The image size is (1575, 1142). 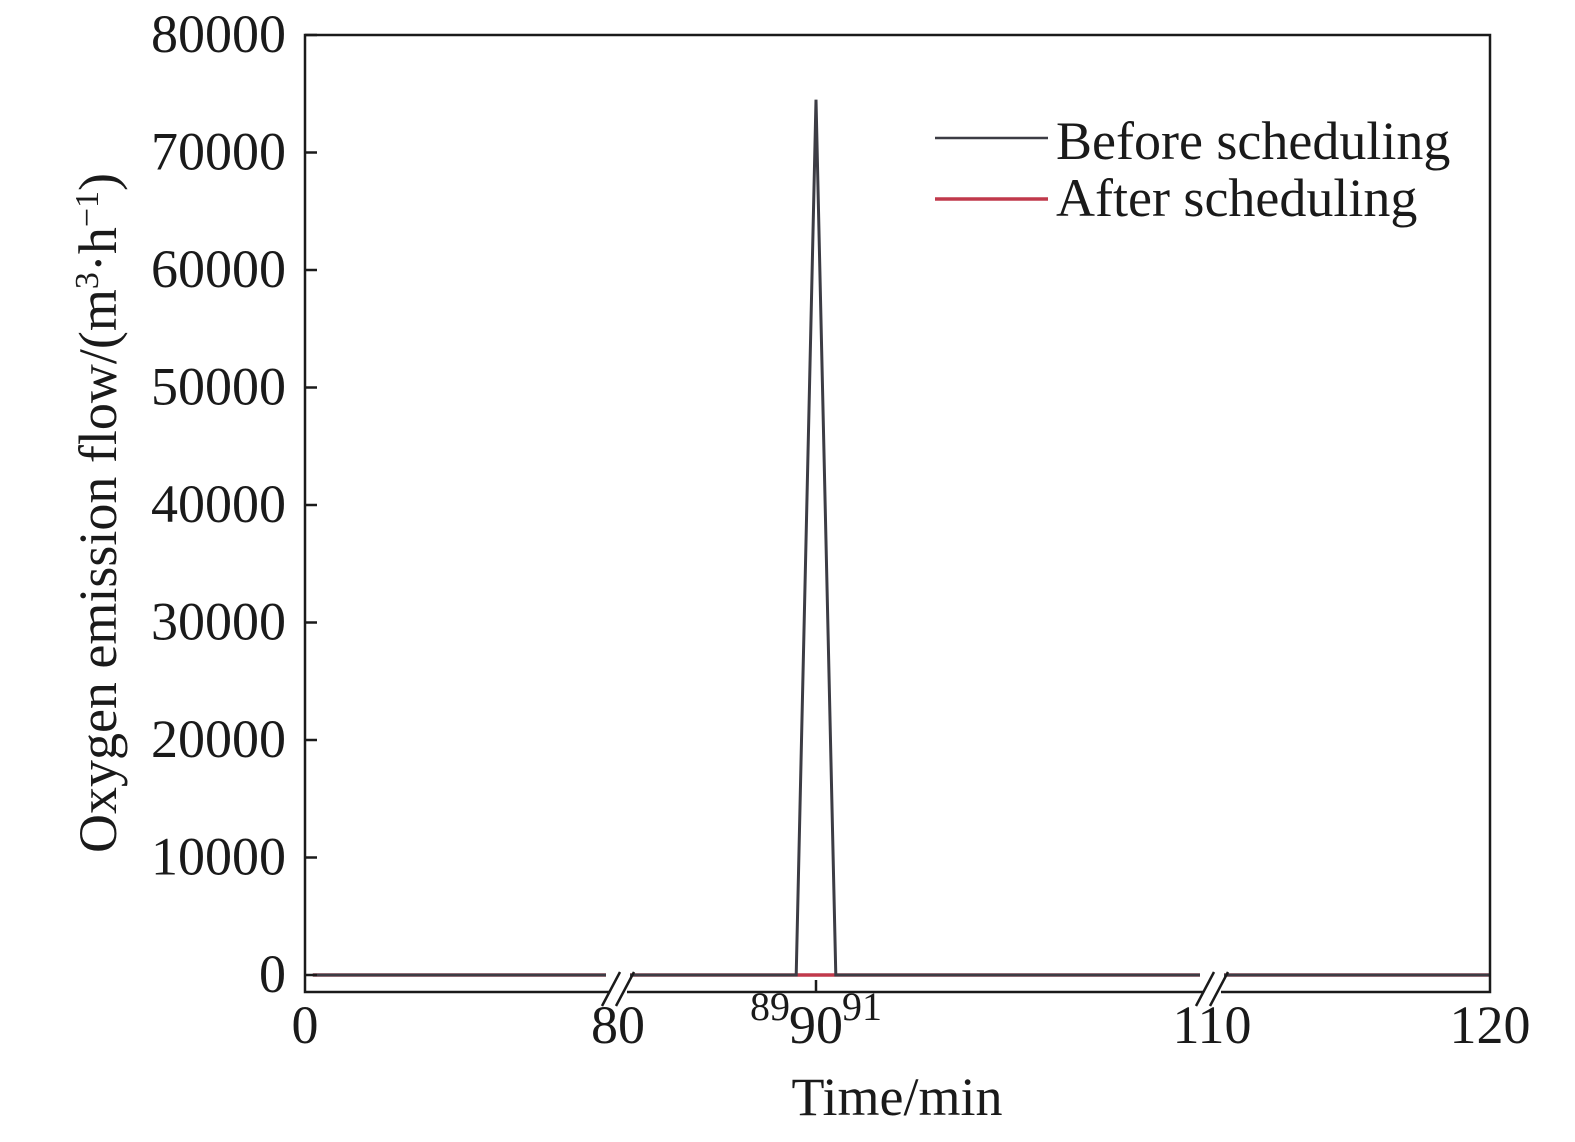 What do you see at coordinates (218, 34) in the screenshot?
I see `y-tick-label: 80000` at bounding box center [218, 34].